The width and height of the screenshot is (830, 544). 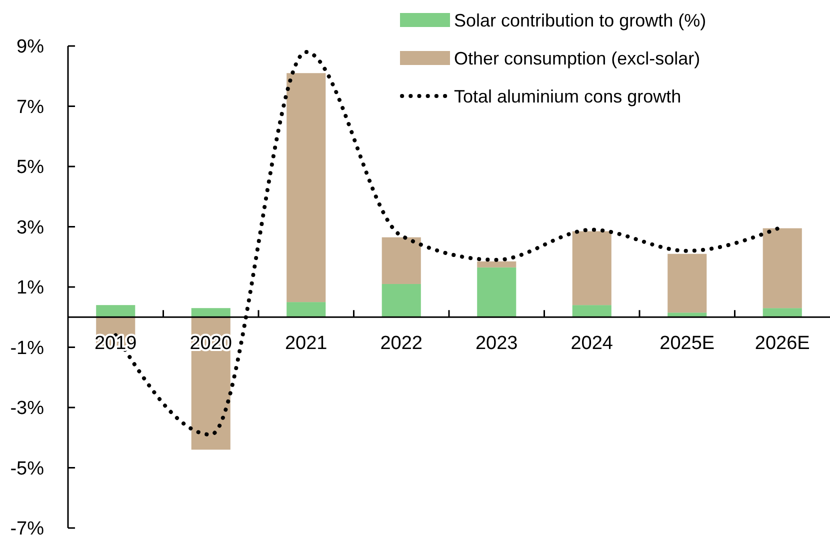 What do you see at coordinates (687, 343) in the screenshot?
I see `x-tick-label: 2025E` at bounding box center [687, 343].